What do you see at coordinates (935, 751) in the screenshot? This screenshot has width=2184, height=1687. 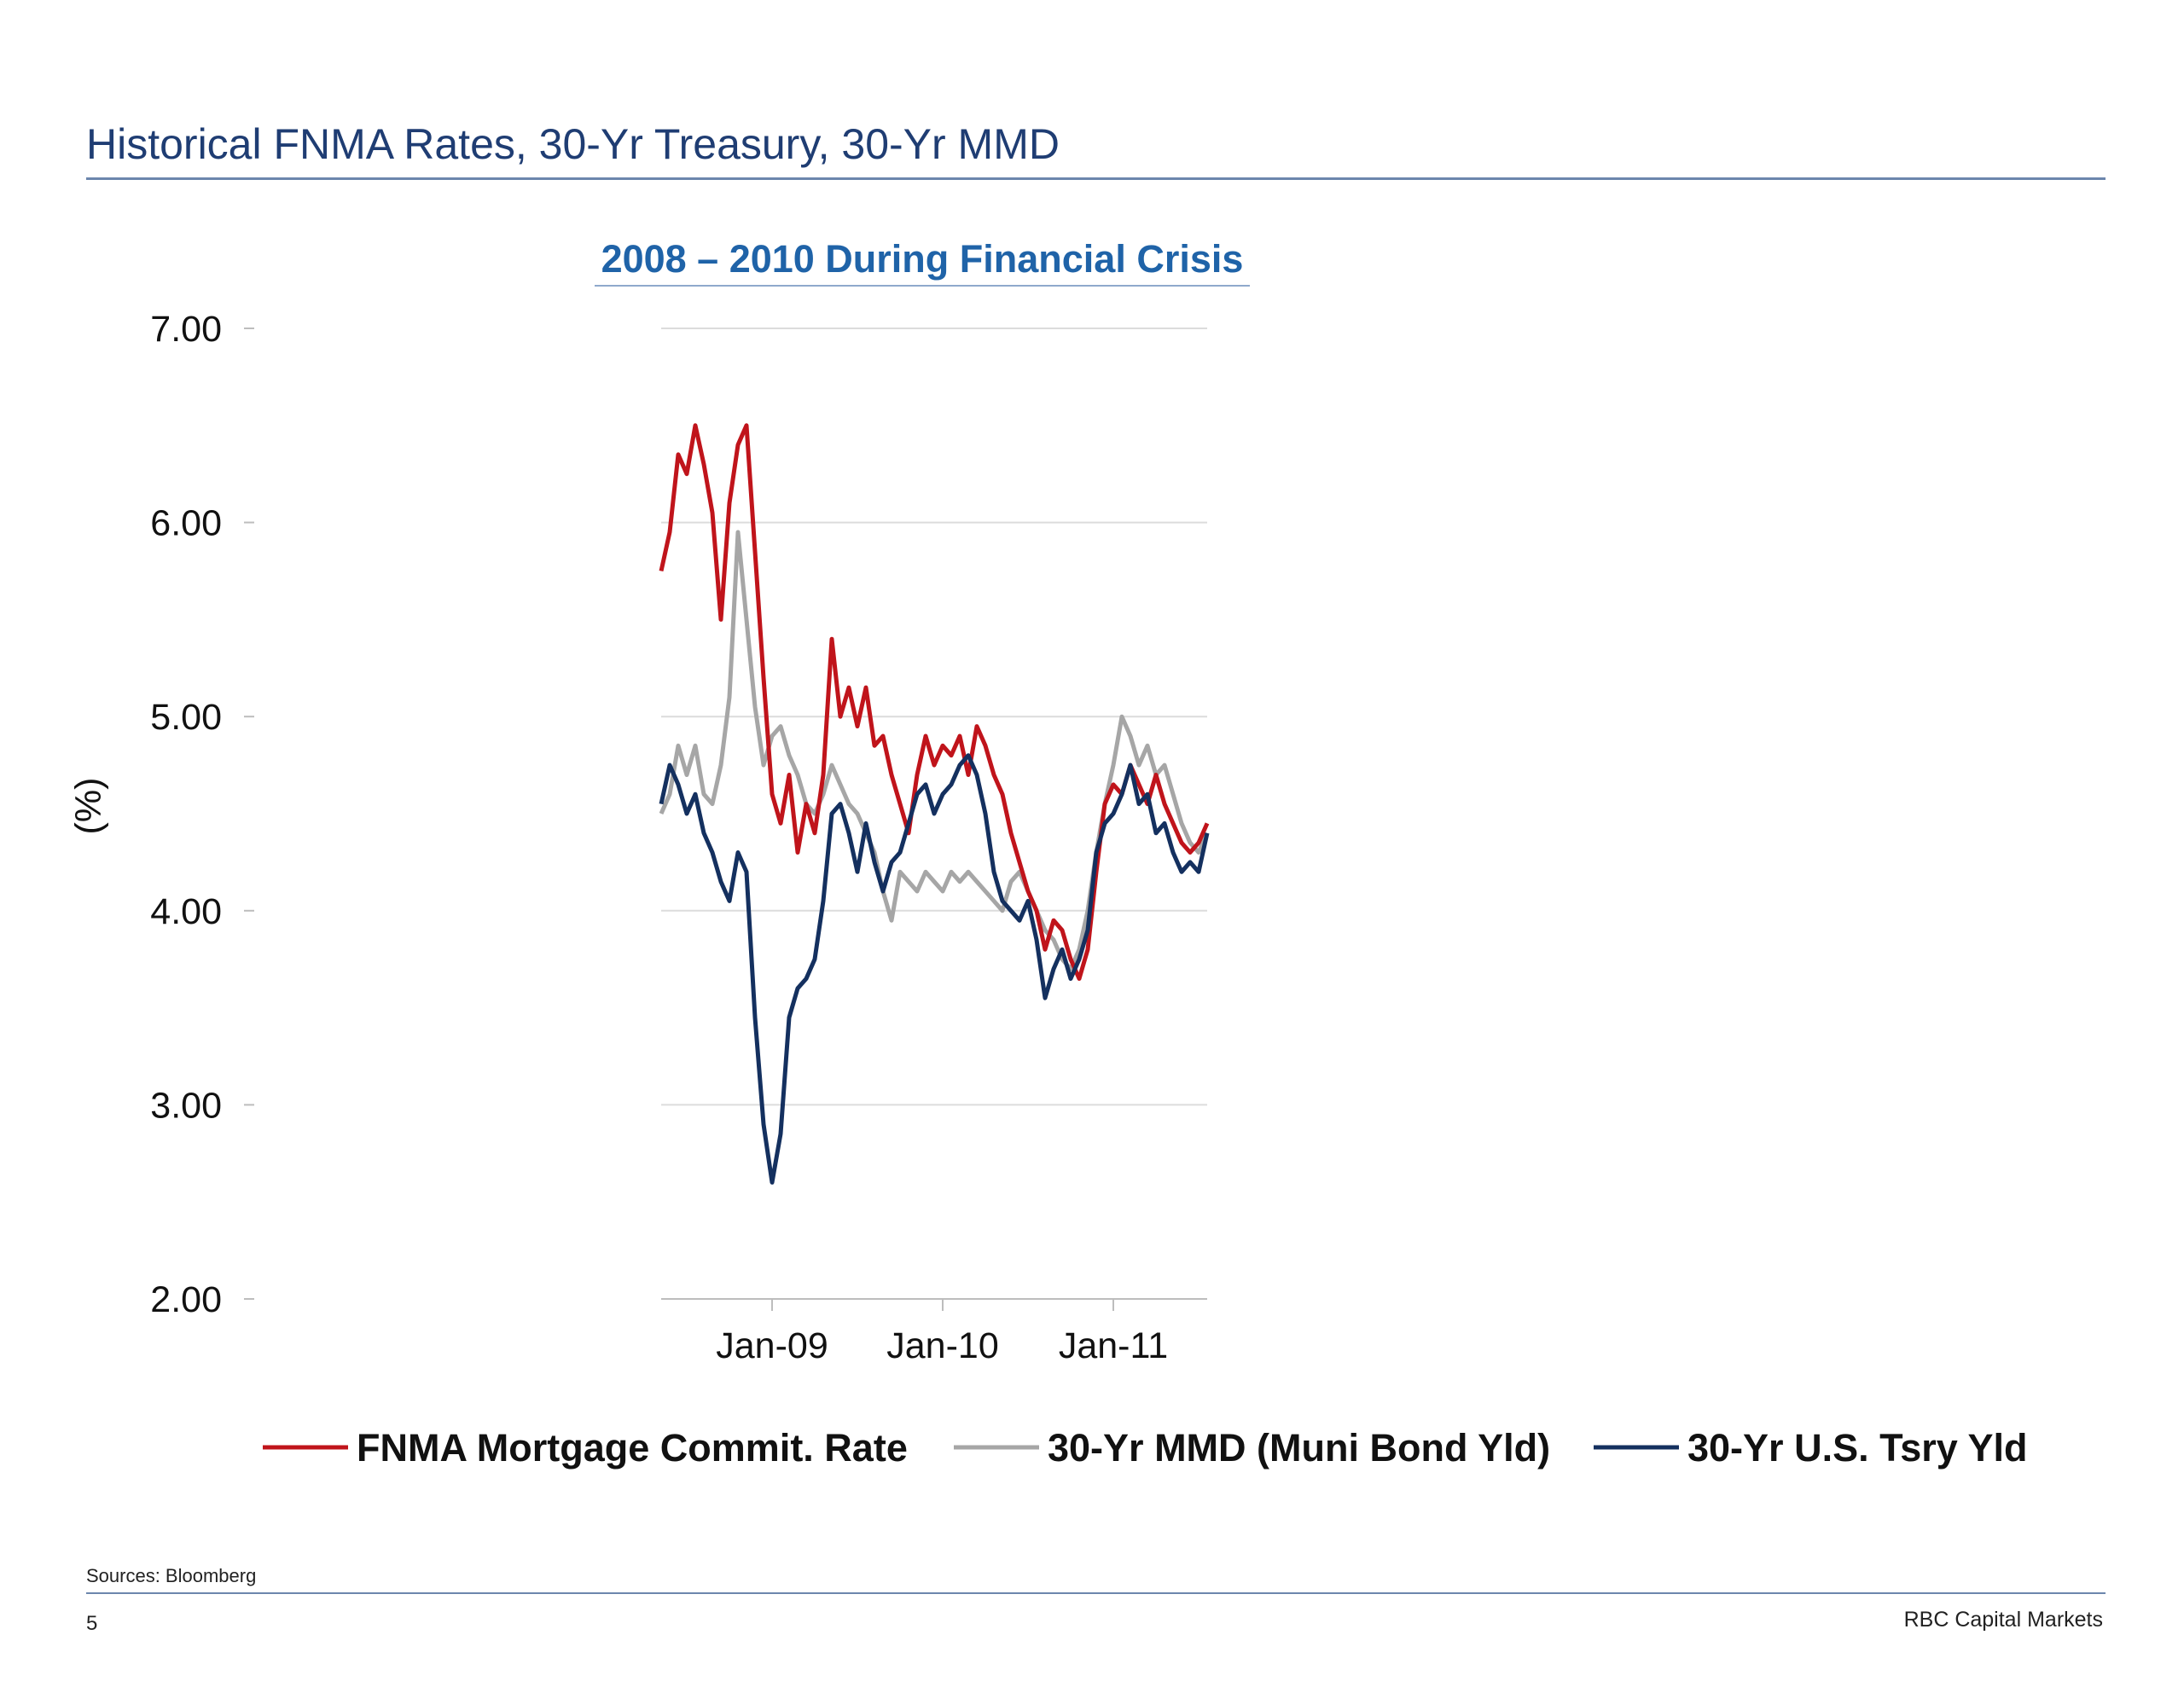 I see `series-line-mmd` at bounding box center [935, 751].